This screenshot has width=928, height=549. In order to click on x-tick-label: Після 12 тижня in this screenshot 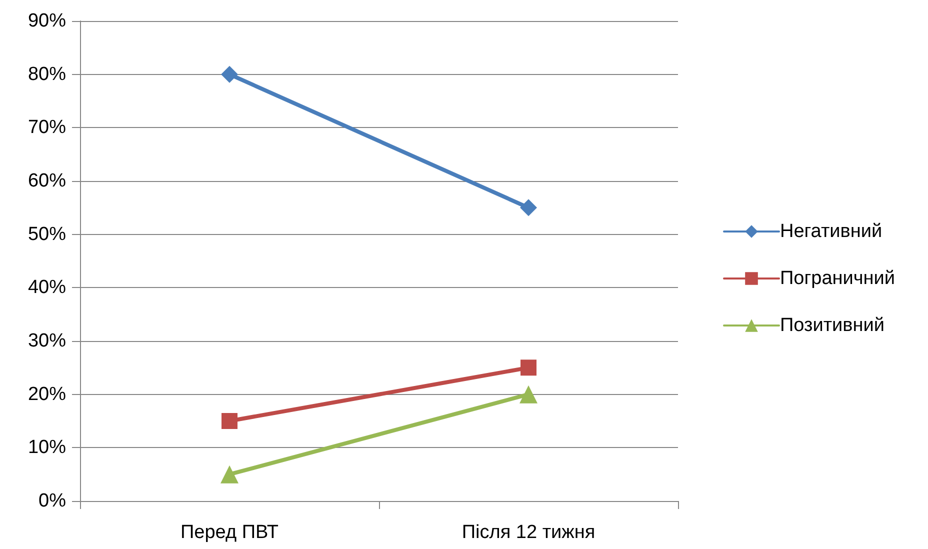, I will do `click(529, 532)`.